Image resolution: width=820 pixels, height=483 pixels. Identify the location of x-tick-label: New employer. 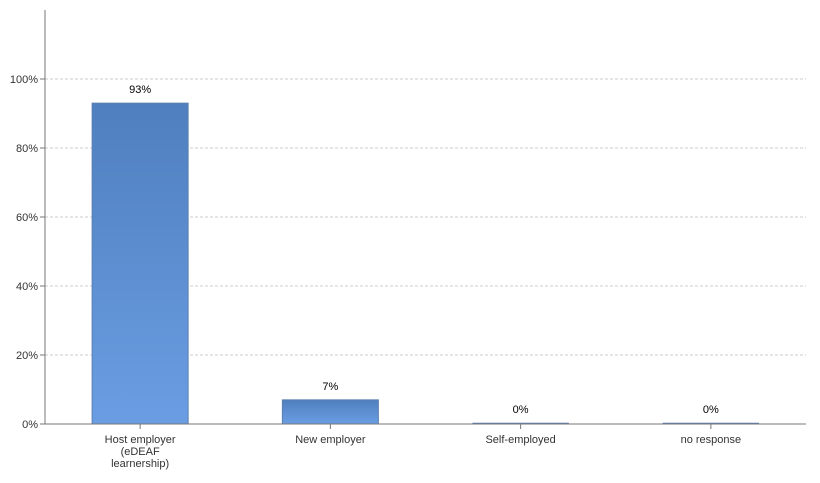
(330, 440).